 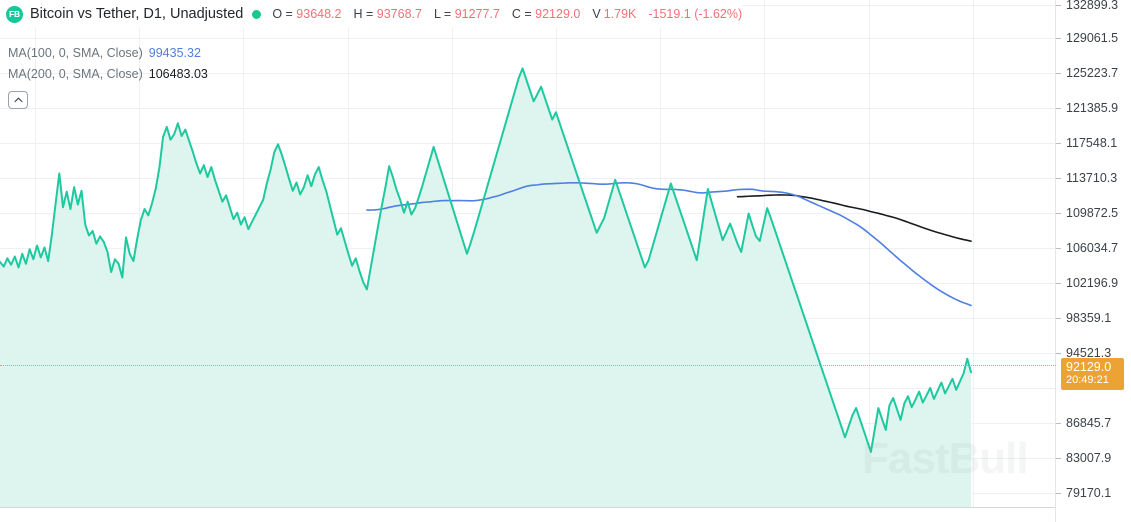 I want to click on price-axis-tick: 106034.7, so click(x=1087, y=248).